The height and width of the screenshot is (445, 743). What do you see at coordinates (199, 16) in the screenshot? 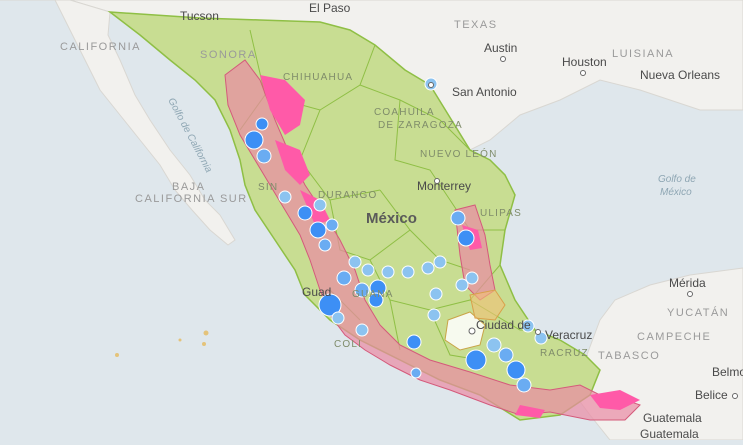
I see `city-label: Tucson` at bounding box center [199, 16].